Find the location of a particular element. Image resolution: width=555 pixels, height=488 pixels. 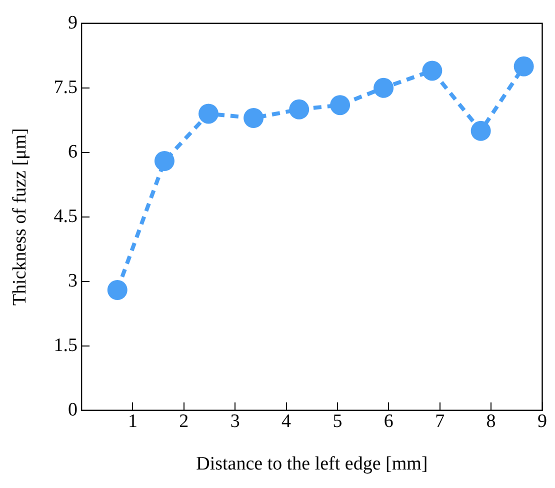

x-tick-label: 1 is located at coordinates (133, 421).